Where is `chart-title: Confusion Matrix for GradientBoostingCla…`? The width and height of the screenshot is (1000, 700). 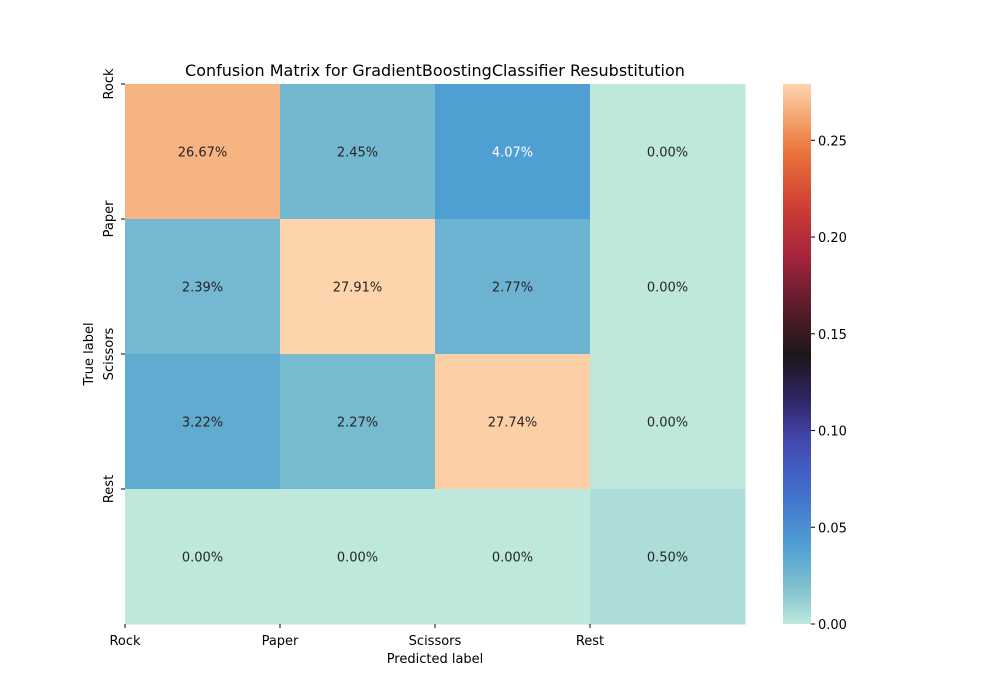
chart-title: Confusion Matrix for GradientBoostingCla… is located at coordinates (435, 70).